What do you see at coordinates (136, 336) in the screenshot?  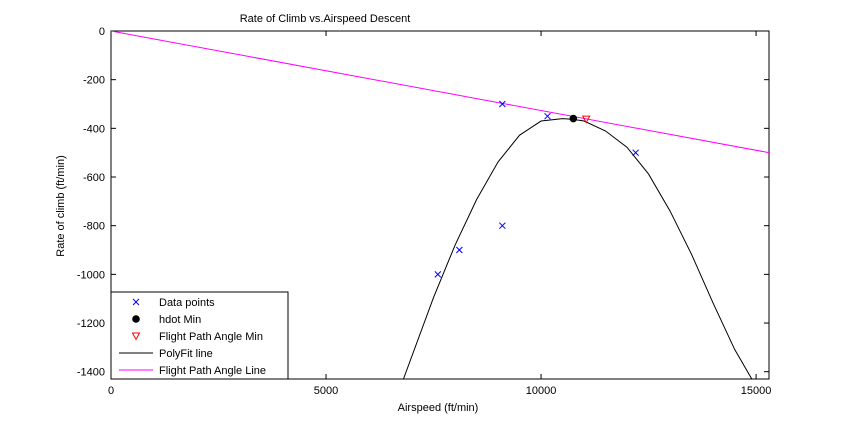 I see `legend-swatch-flight-path-angle-min` at bounding box center [136, 336].